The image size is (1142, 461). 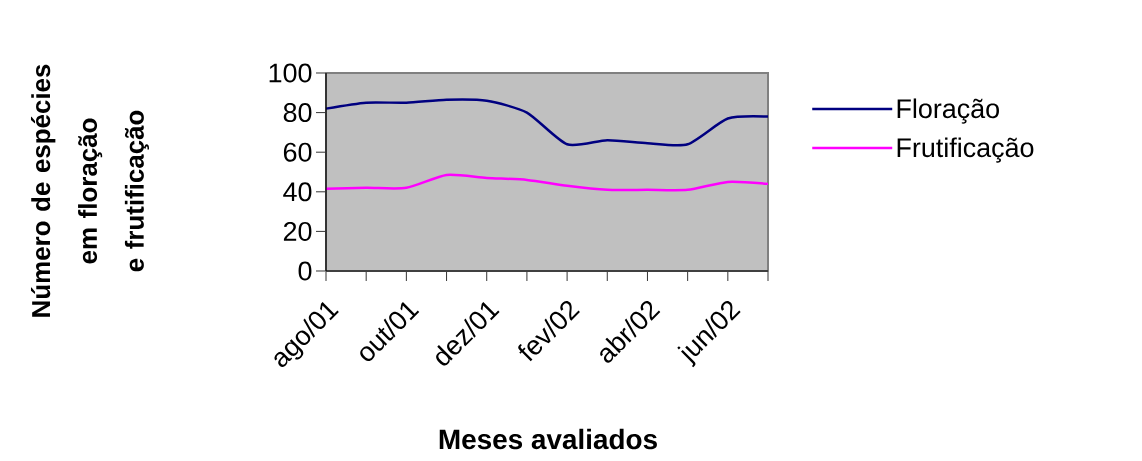 What do you see at coordinates (290, 73) in the screenshot?
I see `y-tick-label: 100` at bounding box center [290, 73].